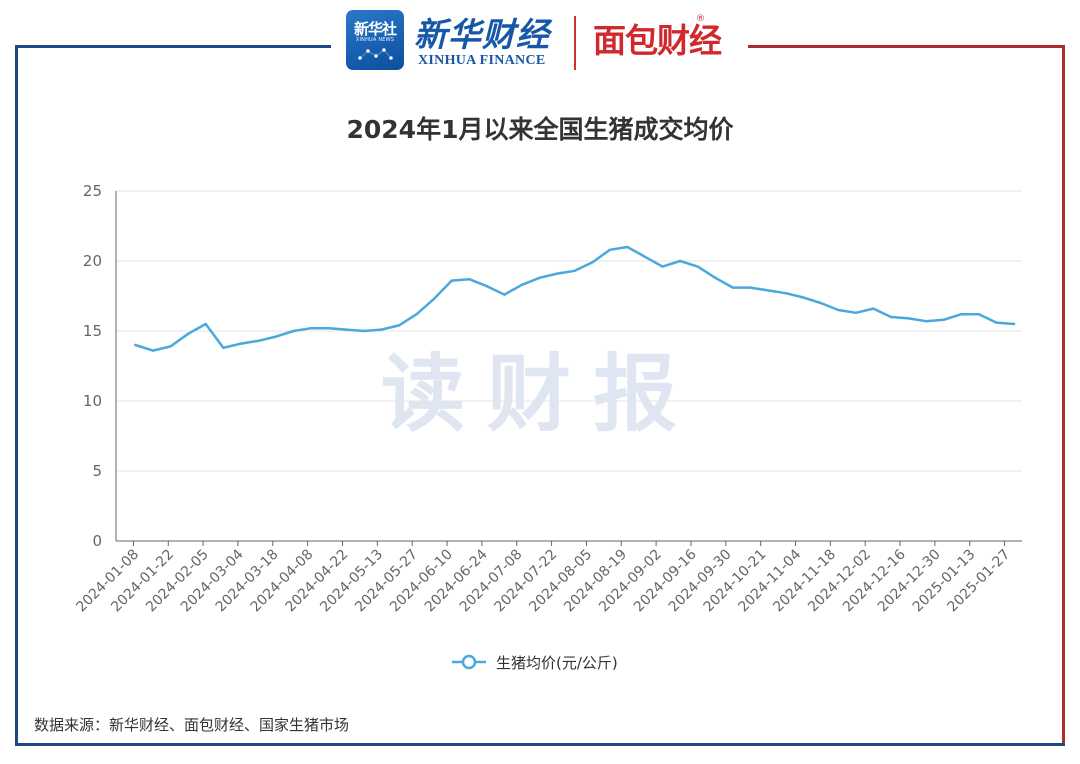 This screenshot has height=764, width=1080. I want to click on y-tick-label: 0, so click(97, 541).